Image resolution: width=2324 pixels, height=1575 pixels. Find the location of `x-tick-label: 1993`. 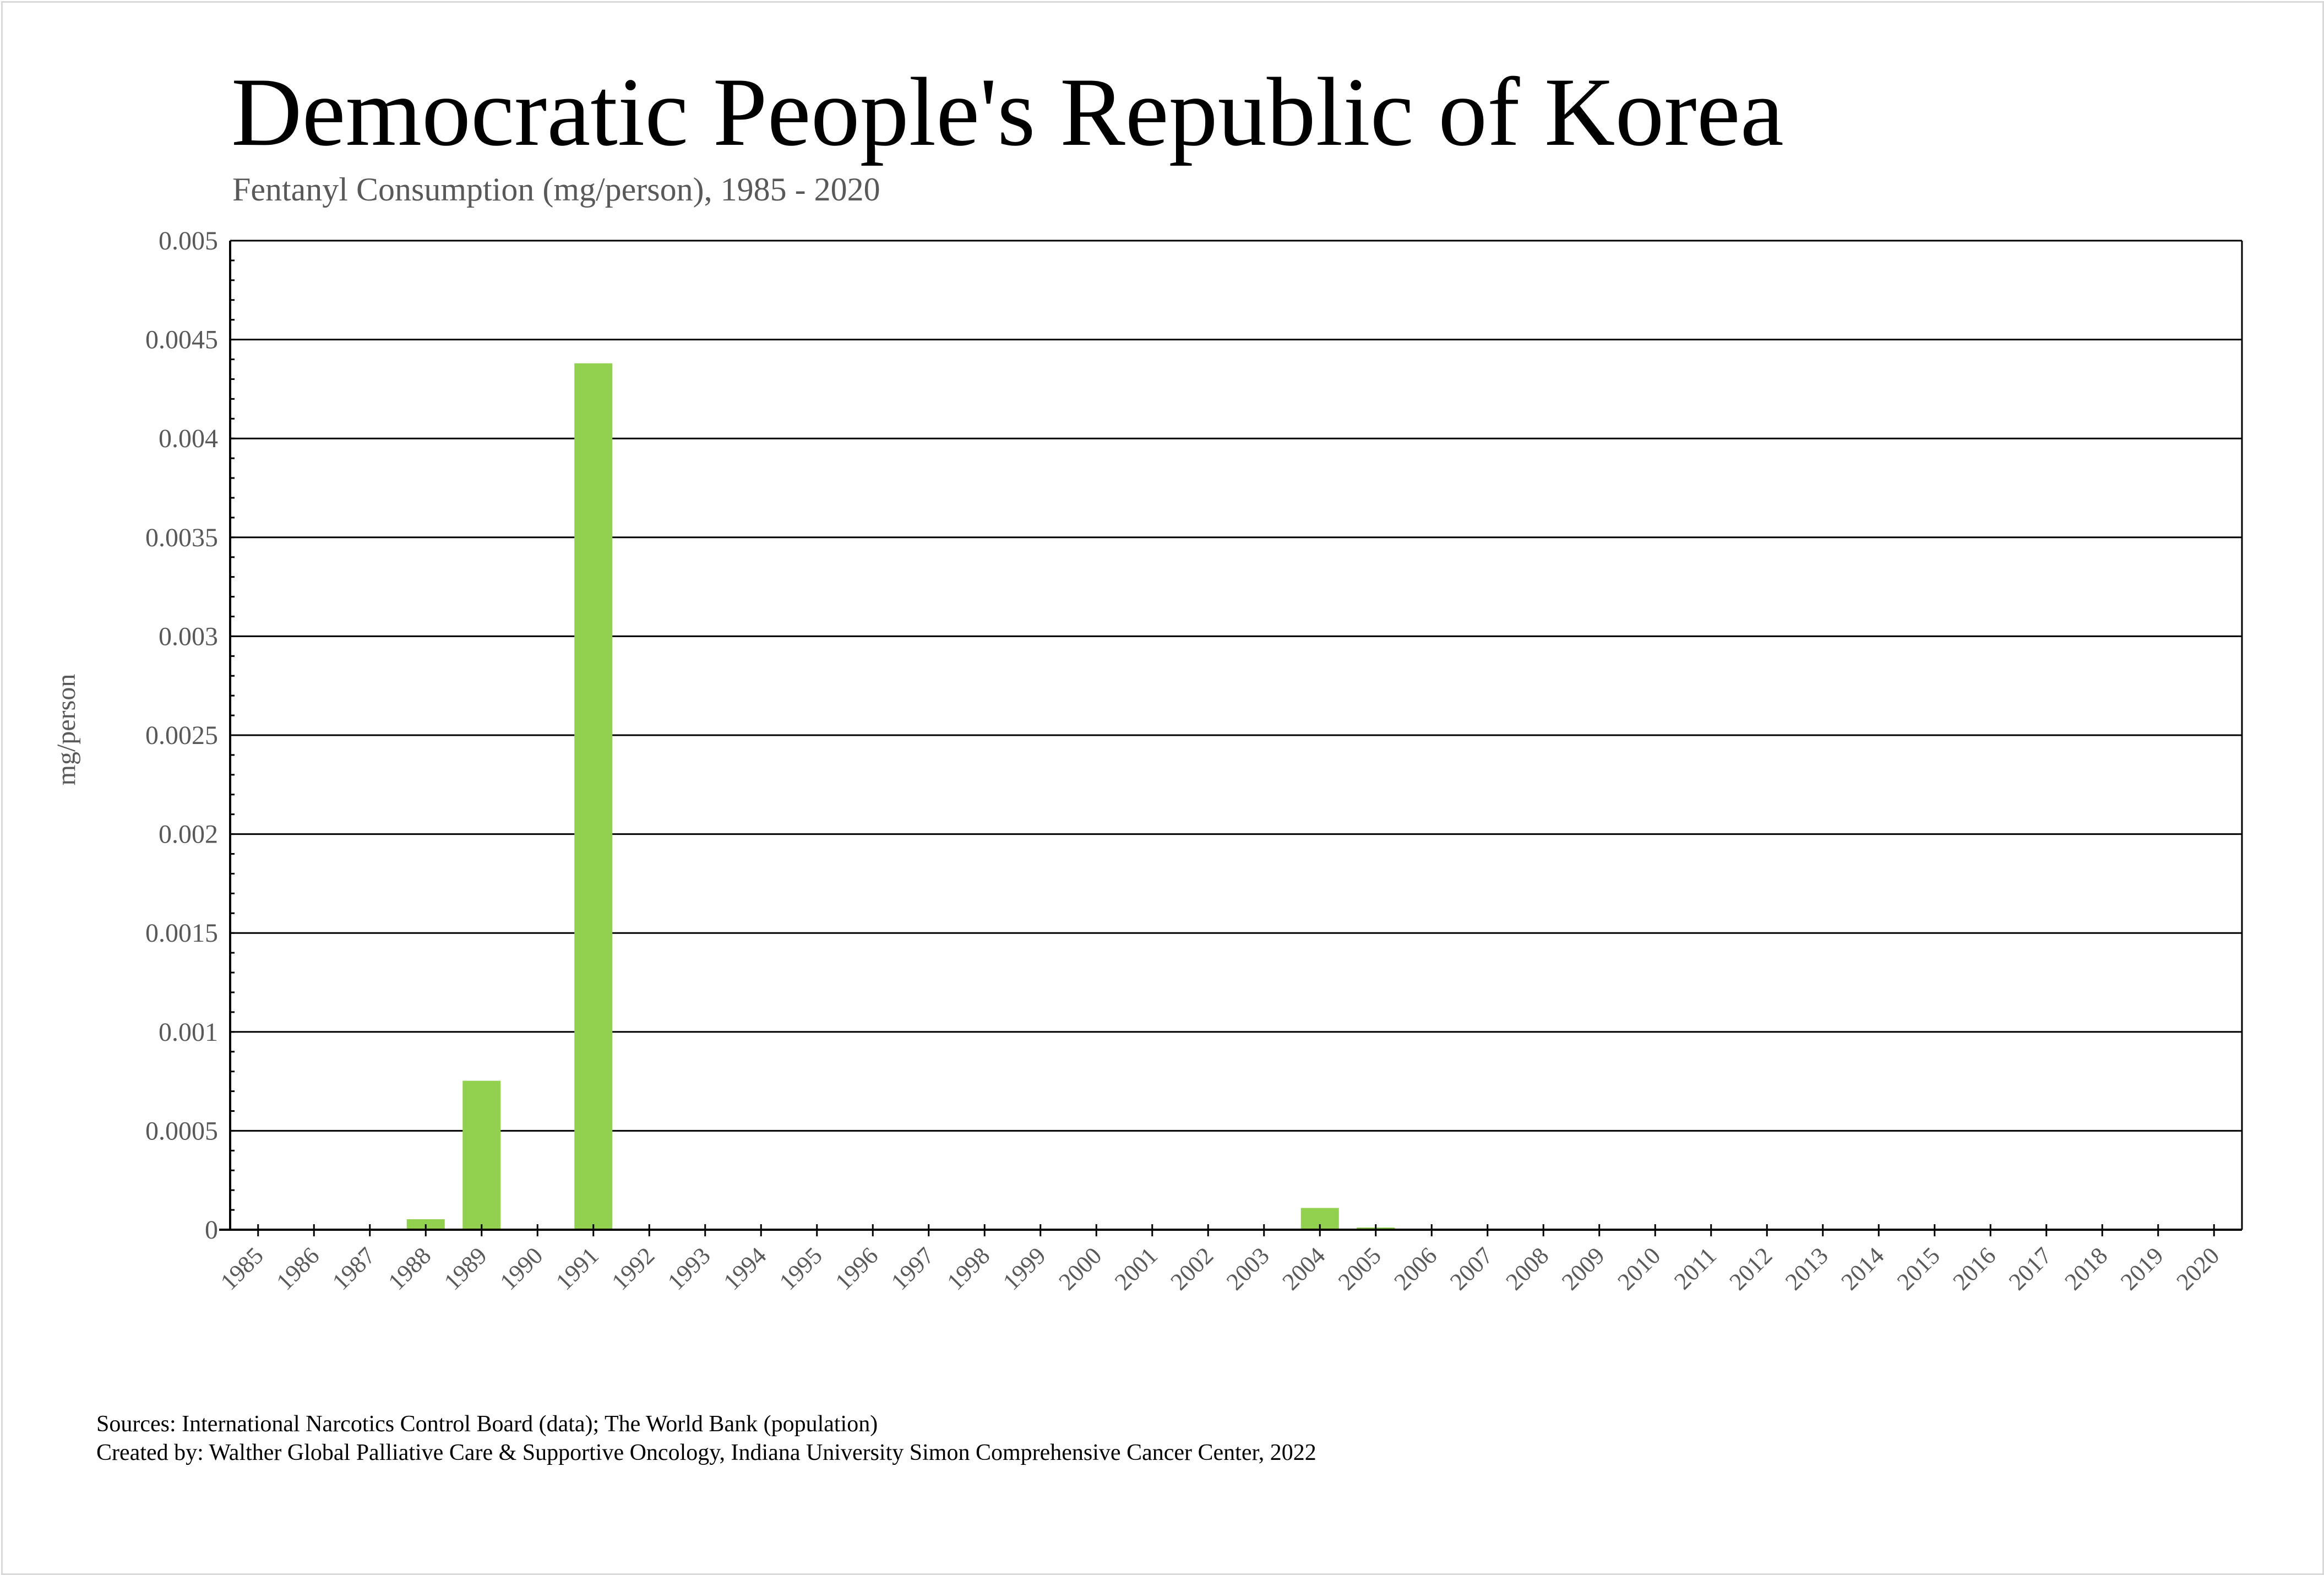

x-tick-label: 1993 is located at coordinates (689, 1268).